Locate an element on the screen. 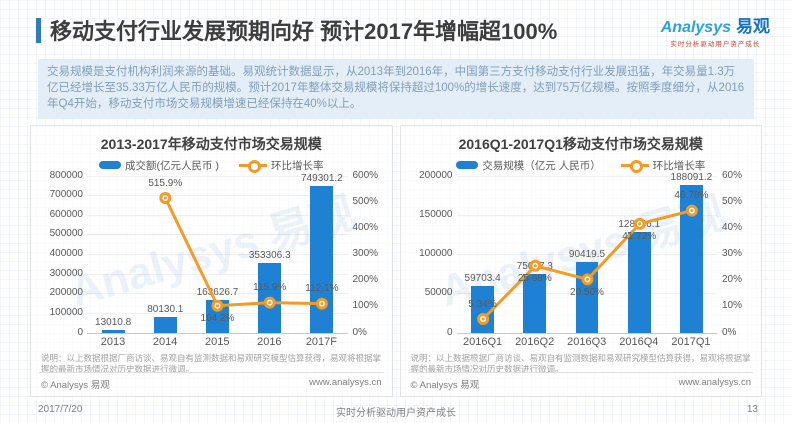 This screenshot has width=792, height=423. bar-2016Q1 is located at coordinates (483, 309).